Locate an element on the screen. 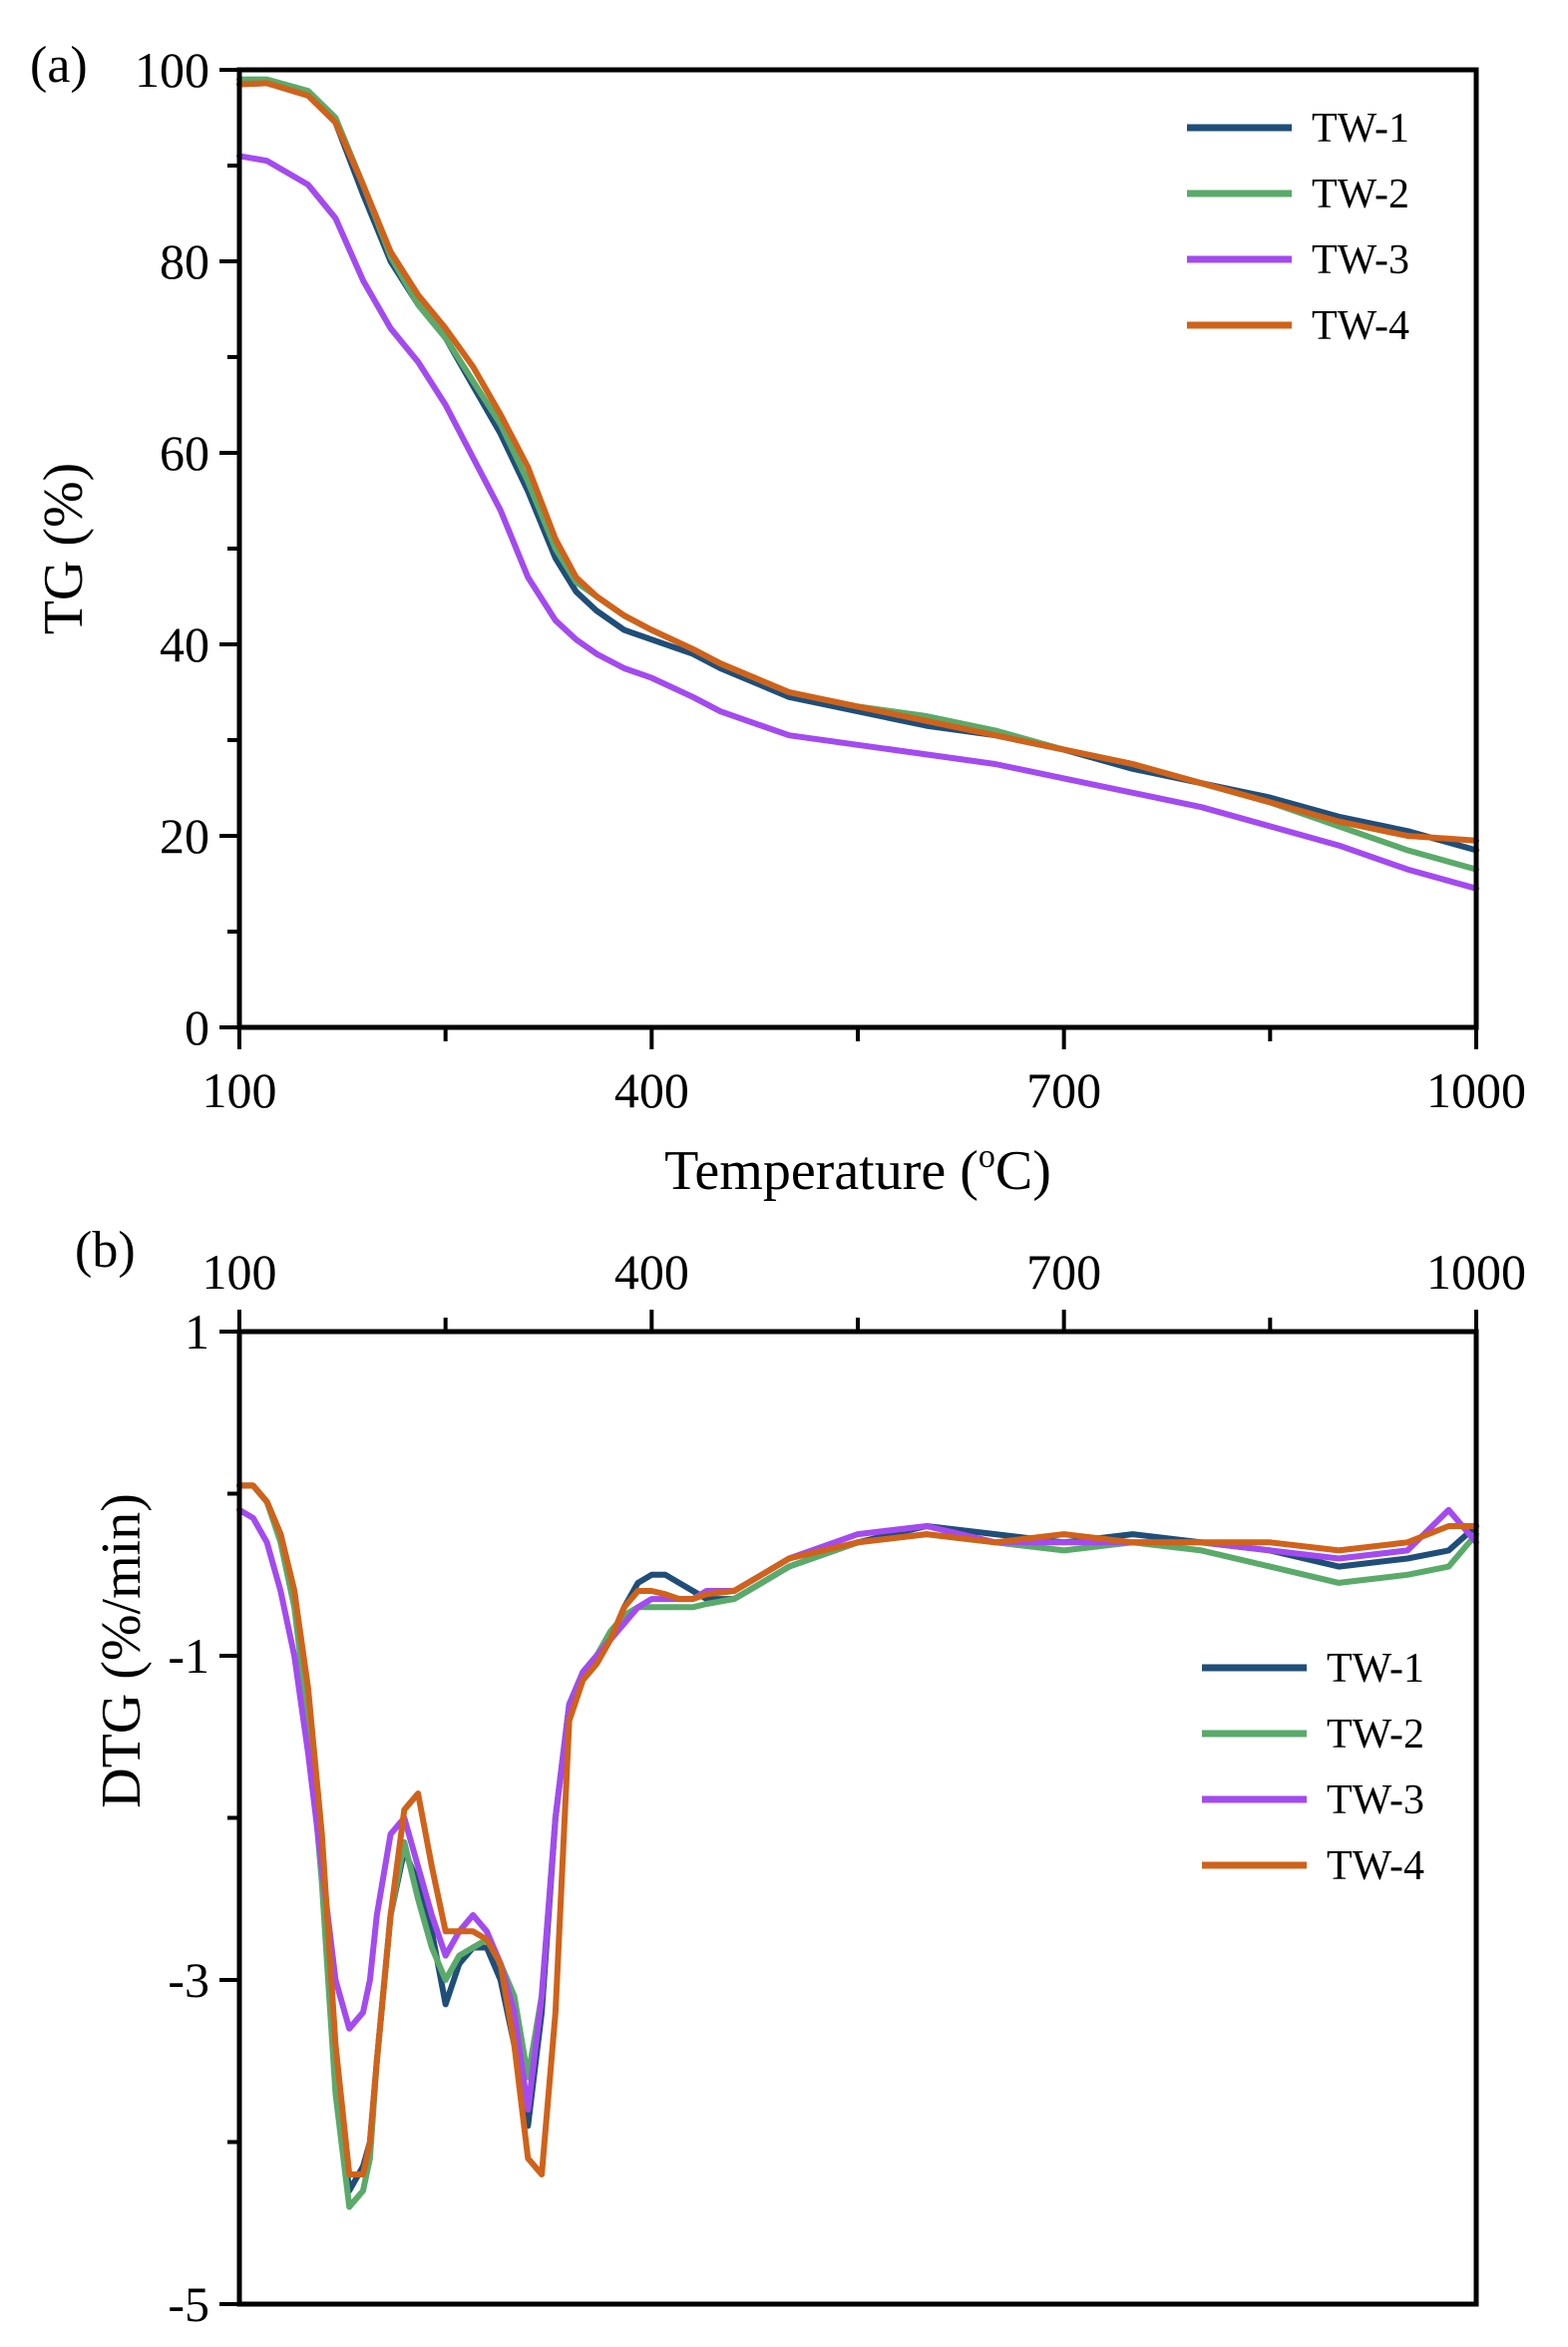 This screenshot has height=2347, width=1568. dtg-x-tick-label: 100 is located at coordinates (240, 1272).